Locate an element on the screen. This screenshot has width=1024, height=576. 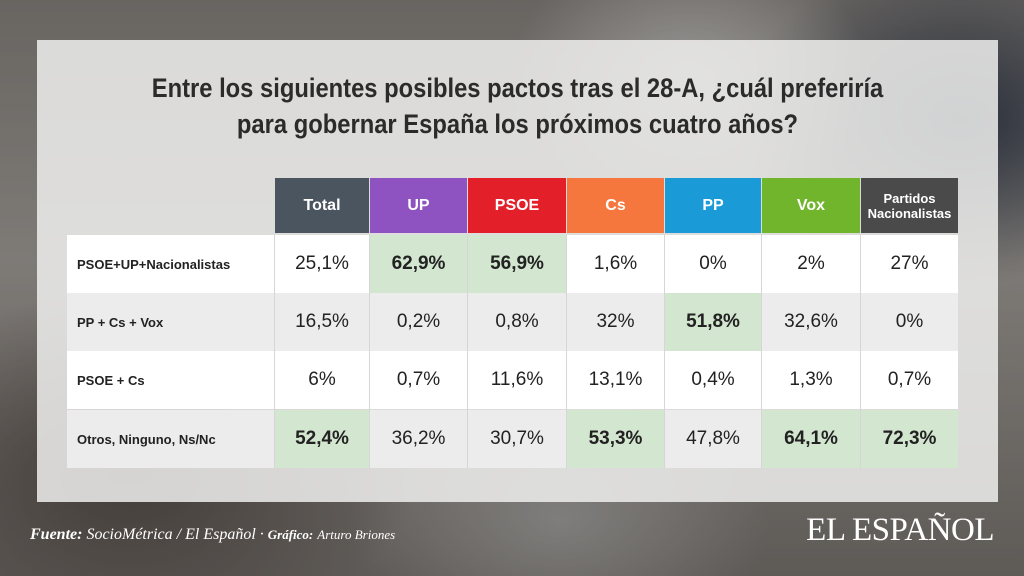
cell-cs-row-2: 32% is located at coordinates (615, 321).